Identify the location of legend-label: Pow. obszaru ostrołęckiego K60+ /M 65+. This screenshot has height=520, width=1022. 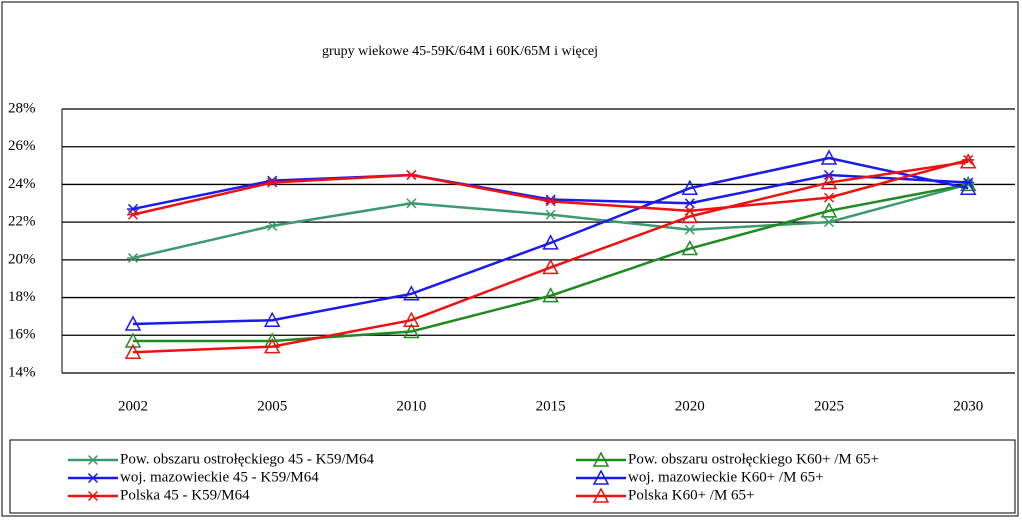
(753, 459).